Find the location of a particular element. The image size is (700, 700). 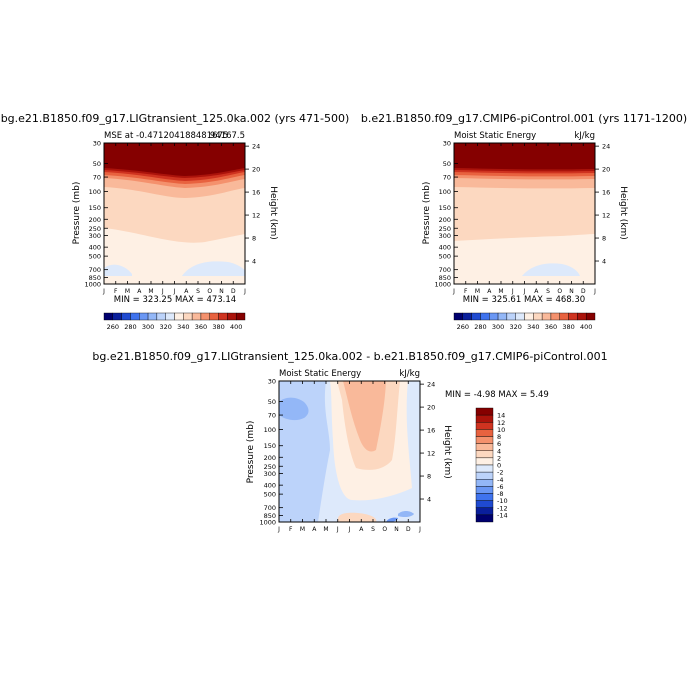

contour-fill is located at coordinates (174, 213).